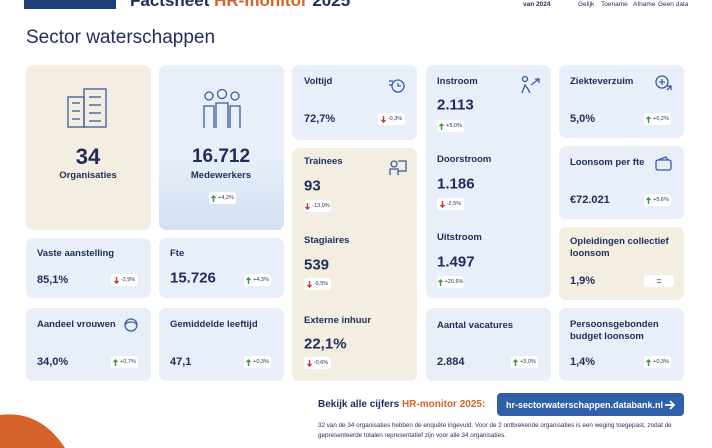 The width and height of the screenshot is (712, 448). What do you see at coordinates (177, 253) in the screenshot?
I see `card-label: Fte` at bounding box center [177, 253].